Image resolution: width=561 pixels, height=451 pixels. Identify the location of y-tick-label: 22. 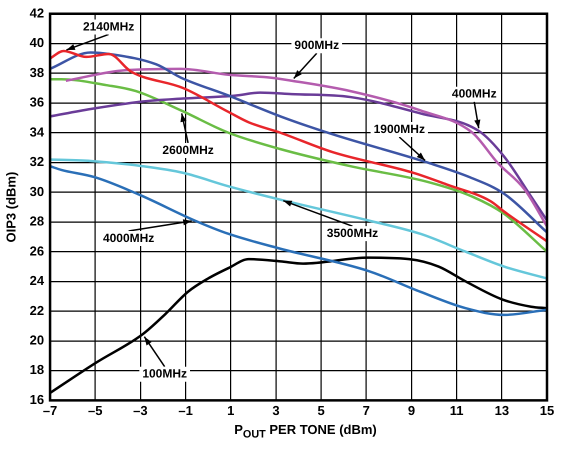
(37, 310).